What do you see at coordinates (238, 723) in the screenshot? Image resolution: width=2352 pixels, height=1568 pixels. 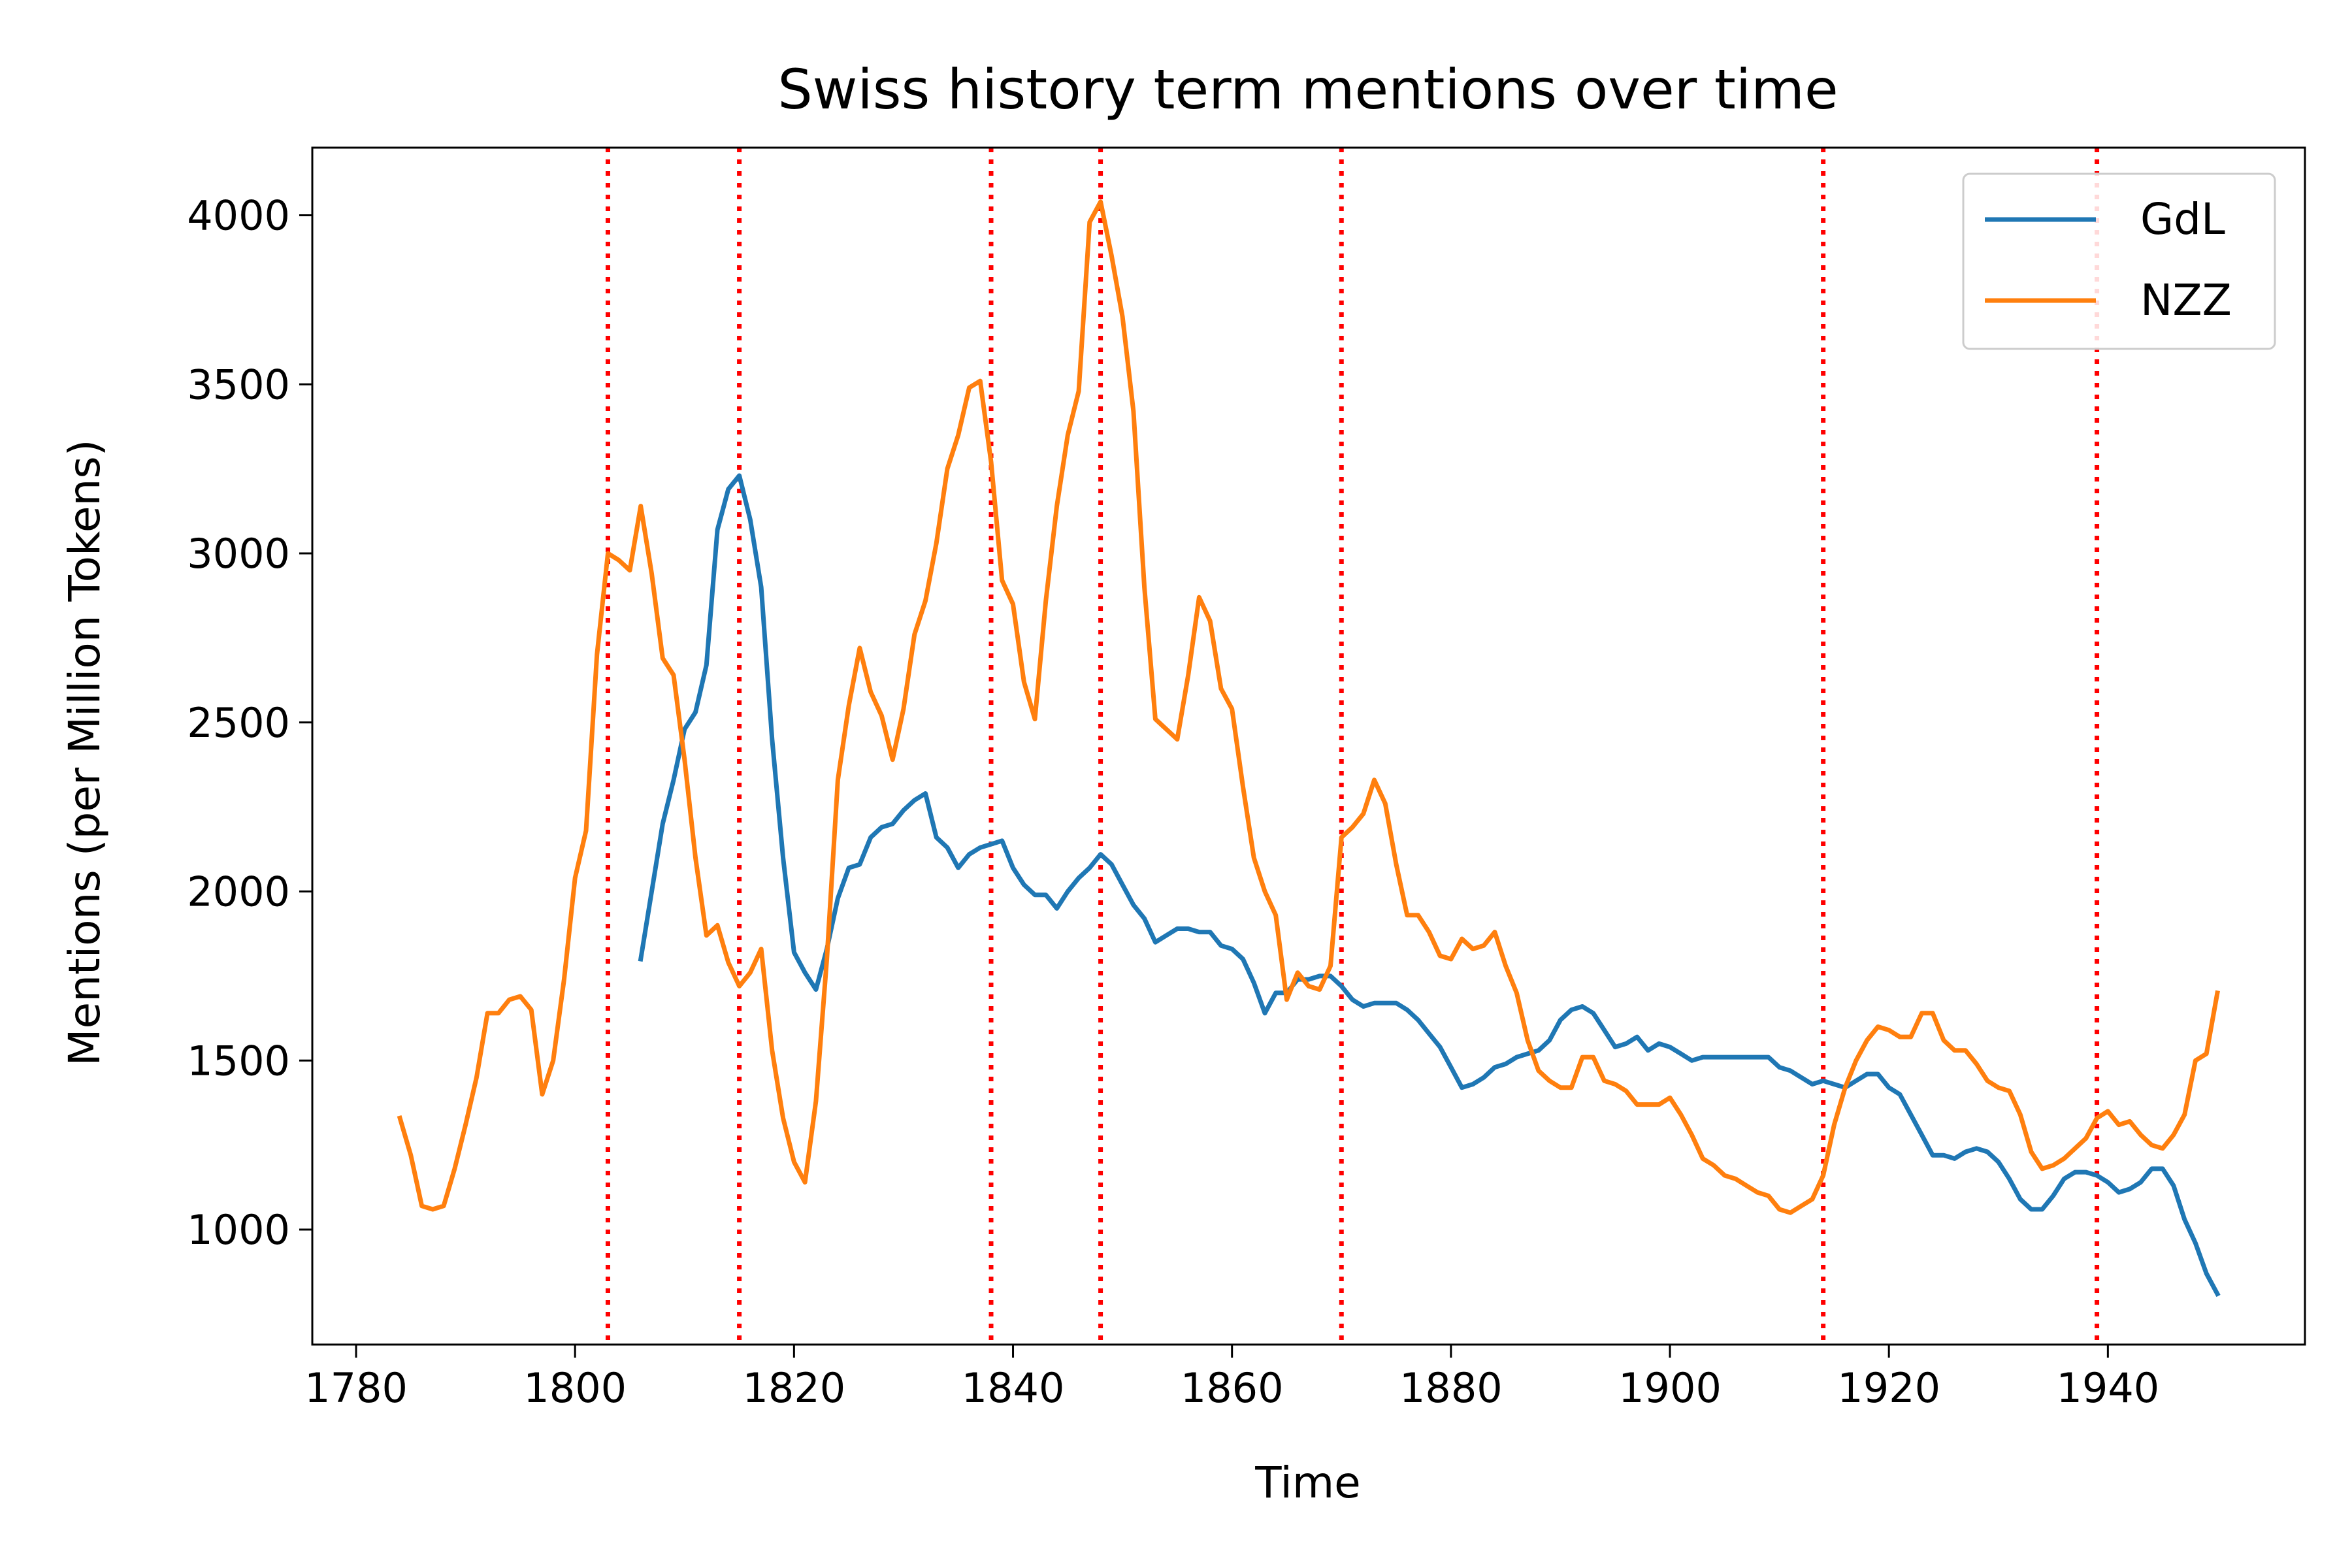 I see `y-tick-label: 2500` at bounding box center [238, 723].